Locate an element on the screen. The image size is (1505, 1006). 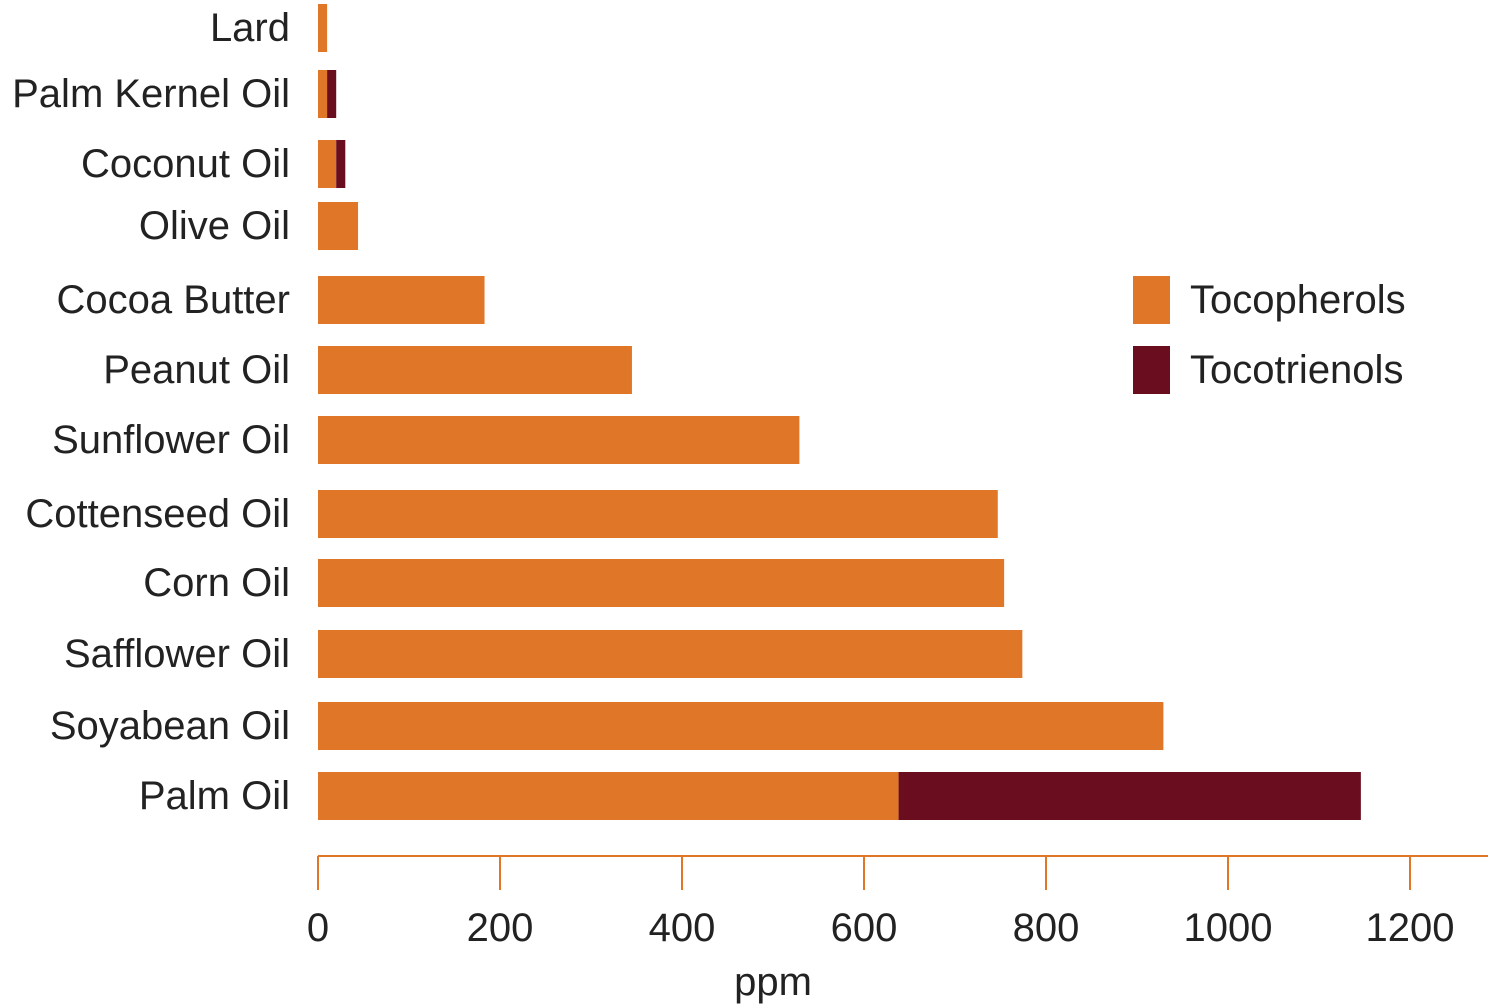
bar-soyabean-oil-tocopherols is located at coordinates (741, 726).